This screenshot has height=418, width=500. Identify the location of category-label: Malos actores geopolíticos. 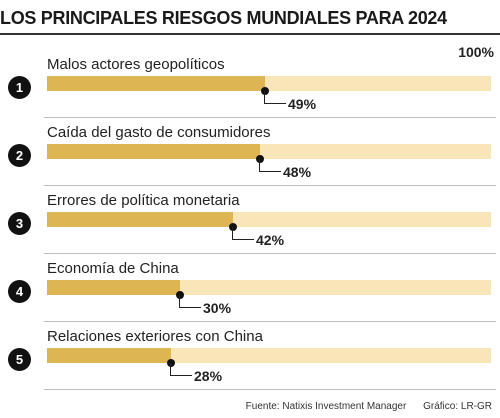
(136, 64).